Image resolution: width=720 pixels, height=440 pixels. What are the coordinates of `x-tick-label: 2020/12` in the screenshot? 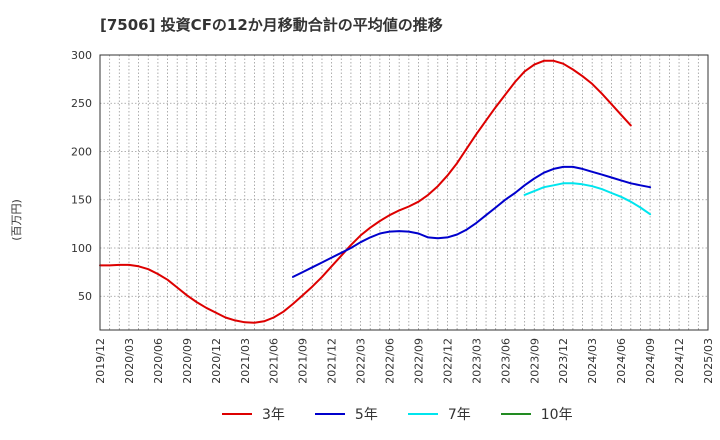 It's located at (216, 361).